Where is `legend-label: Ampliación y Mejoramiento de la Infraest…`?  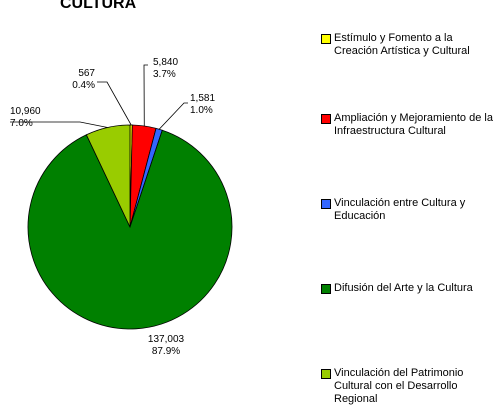 legend-label: Ampliación y Mejoramiento de la Infraest… is located at coordinates (413, 124).